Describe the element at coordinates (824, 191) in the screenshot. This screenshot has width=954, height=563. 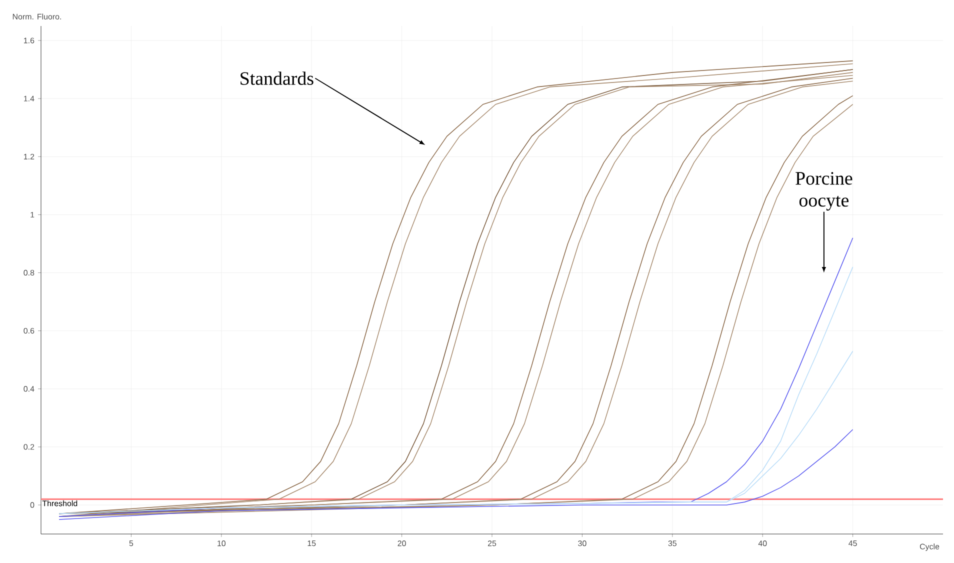
I see `annotation: Porcine oocyte` at that location.